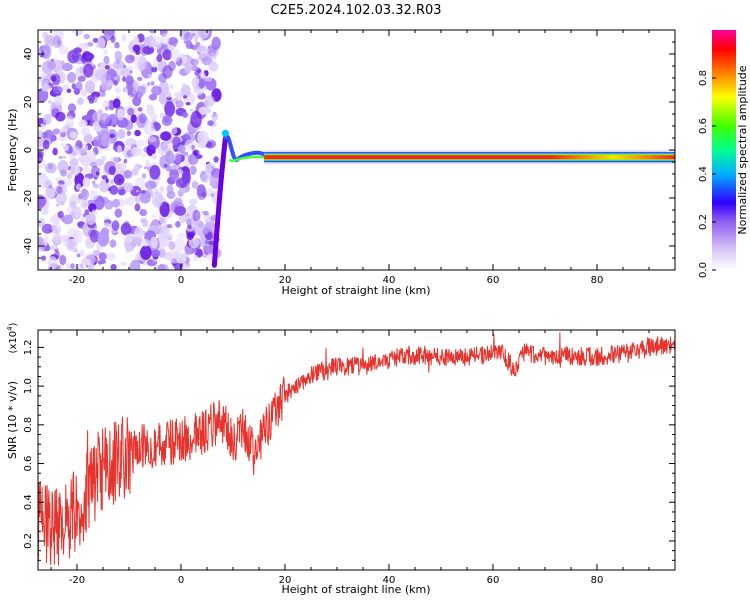  I want to click on snr-y-multiplier-exponent: 4, so click(10, 328).